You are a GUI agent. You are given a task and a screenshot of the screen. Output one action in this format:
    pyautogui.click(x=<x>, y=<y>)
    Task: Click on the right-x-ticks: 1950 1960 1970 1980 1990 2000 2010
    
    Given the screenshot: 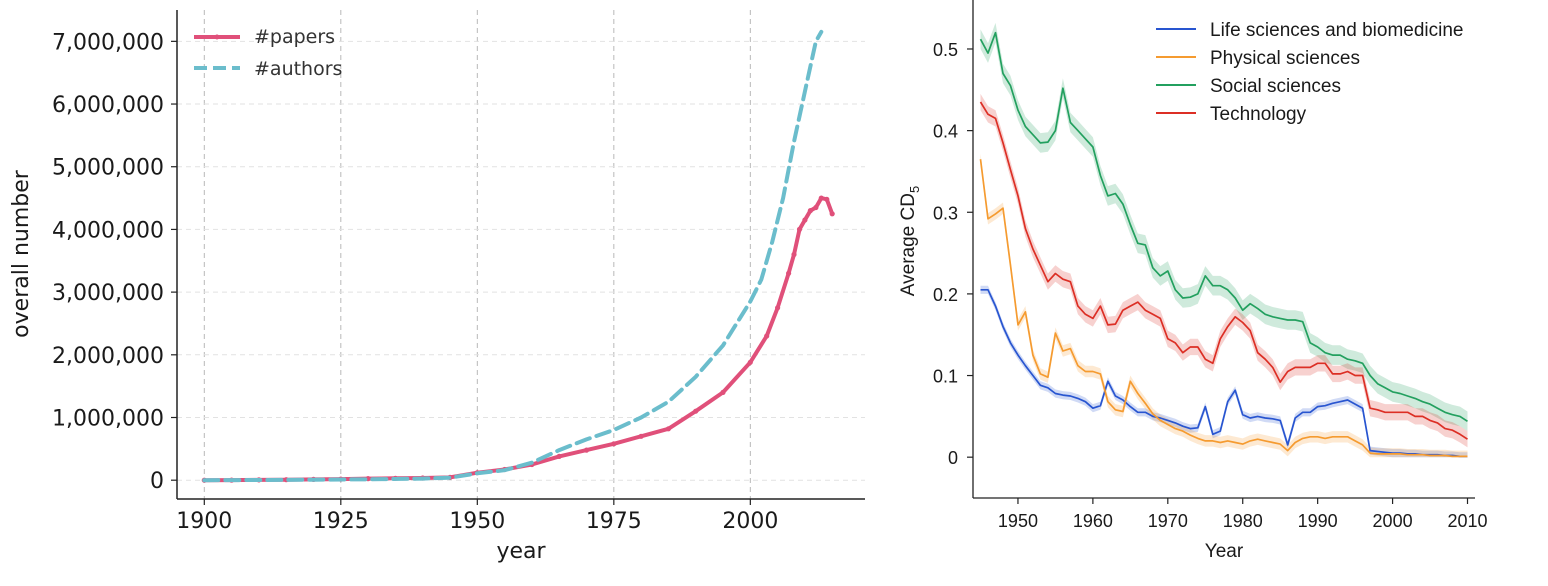 What is the action you would take?
    pyautogui.click(x=1243, y=514)
    